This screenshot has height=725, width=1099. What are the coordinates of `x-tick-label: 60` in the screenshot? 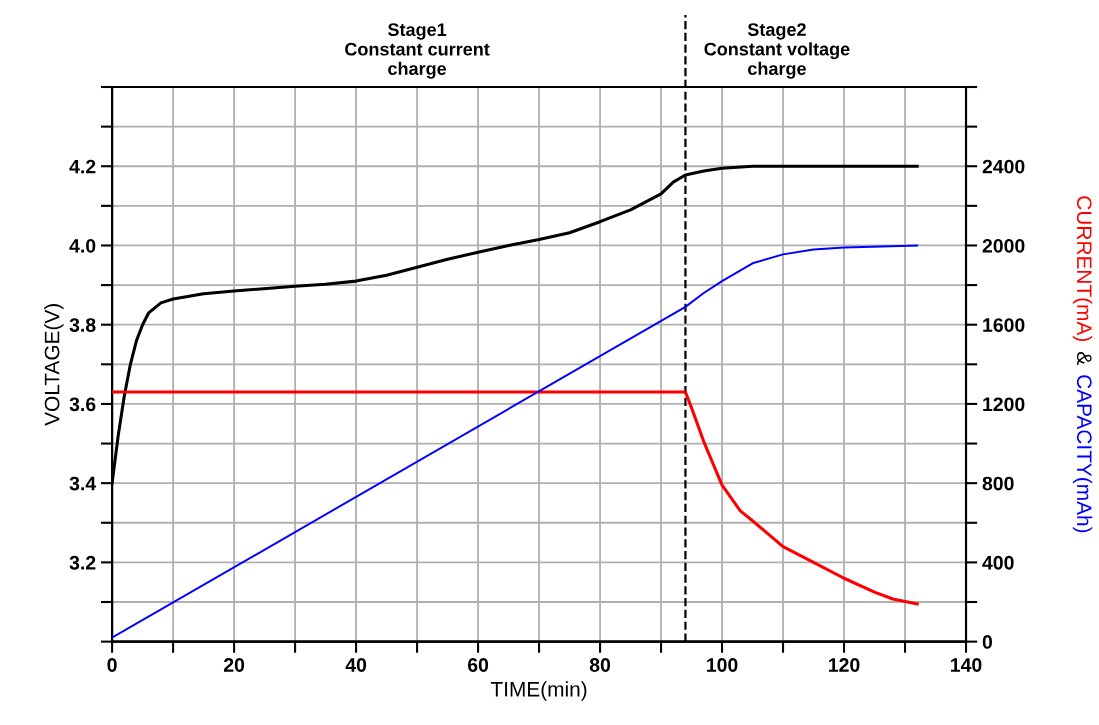 It's located at (478, 665).